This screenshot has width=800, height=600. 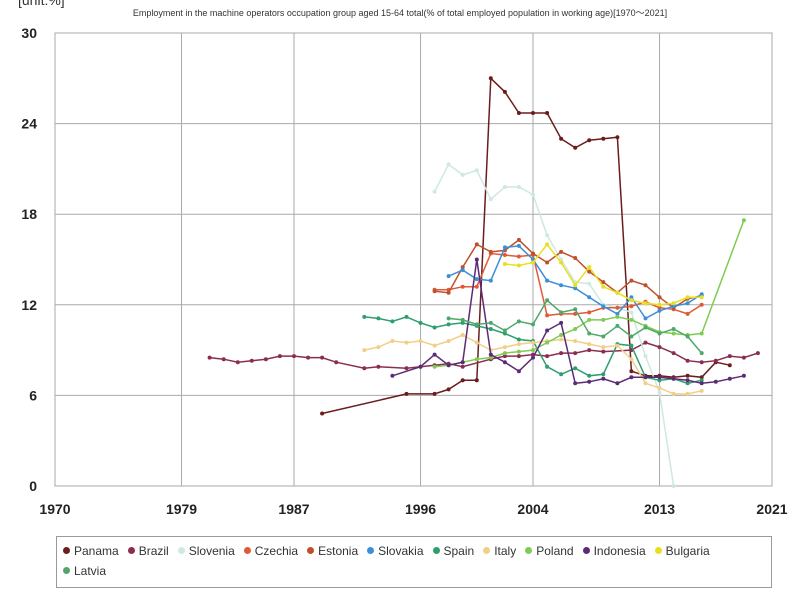 I want to click on legend-item-estonia: Estonia, so click(x=332, y=551).